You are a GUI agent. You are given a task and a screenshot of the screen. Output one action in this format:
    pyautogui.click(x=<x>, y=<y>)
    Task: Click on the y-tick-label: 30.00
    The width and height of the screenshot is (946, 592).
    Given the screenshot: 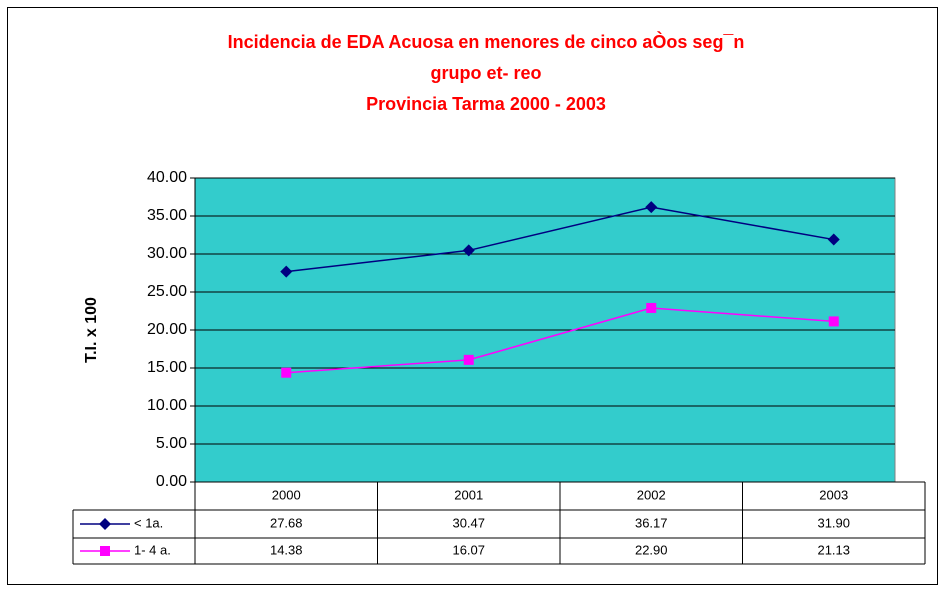 What is the action you would take?
    pyautogui.click(x=167, y=253)
    